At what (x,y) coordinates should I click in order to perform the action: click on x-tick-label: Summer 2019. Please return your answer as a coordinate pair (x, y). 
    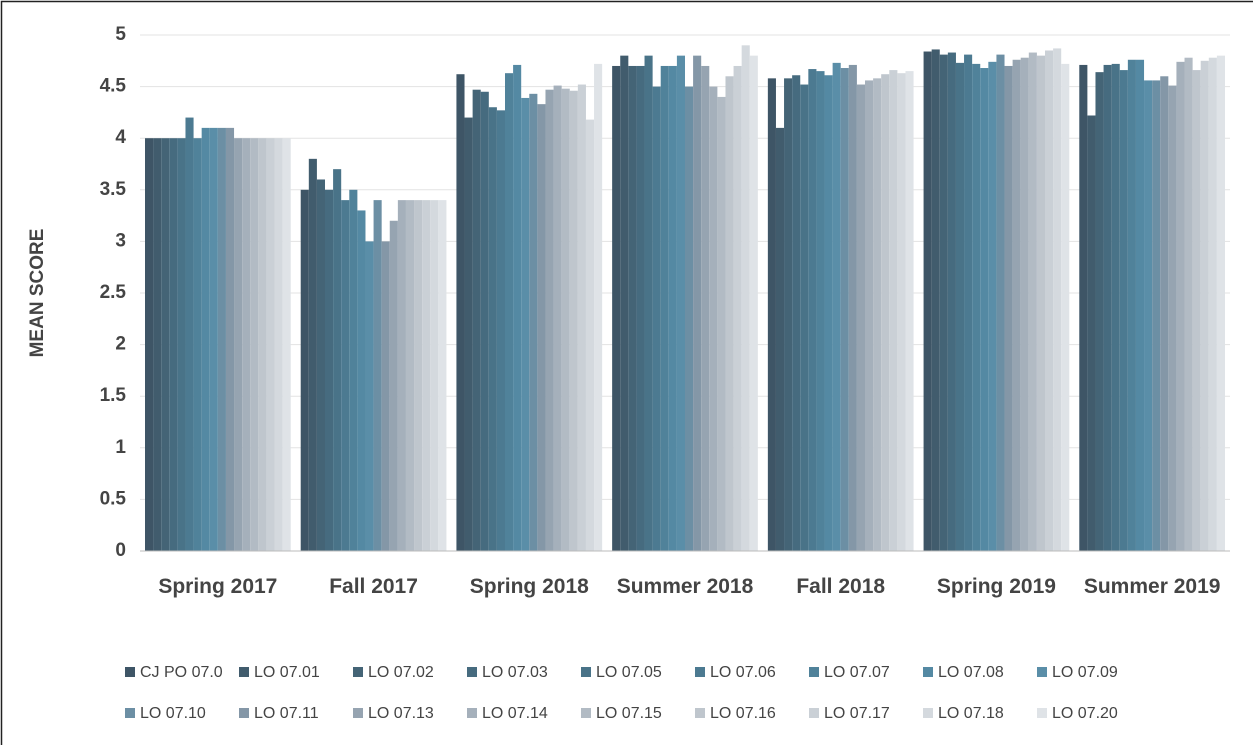
    Looking at the image, I should click on (1152, 586).